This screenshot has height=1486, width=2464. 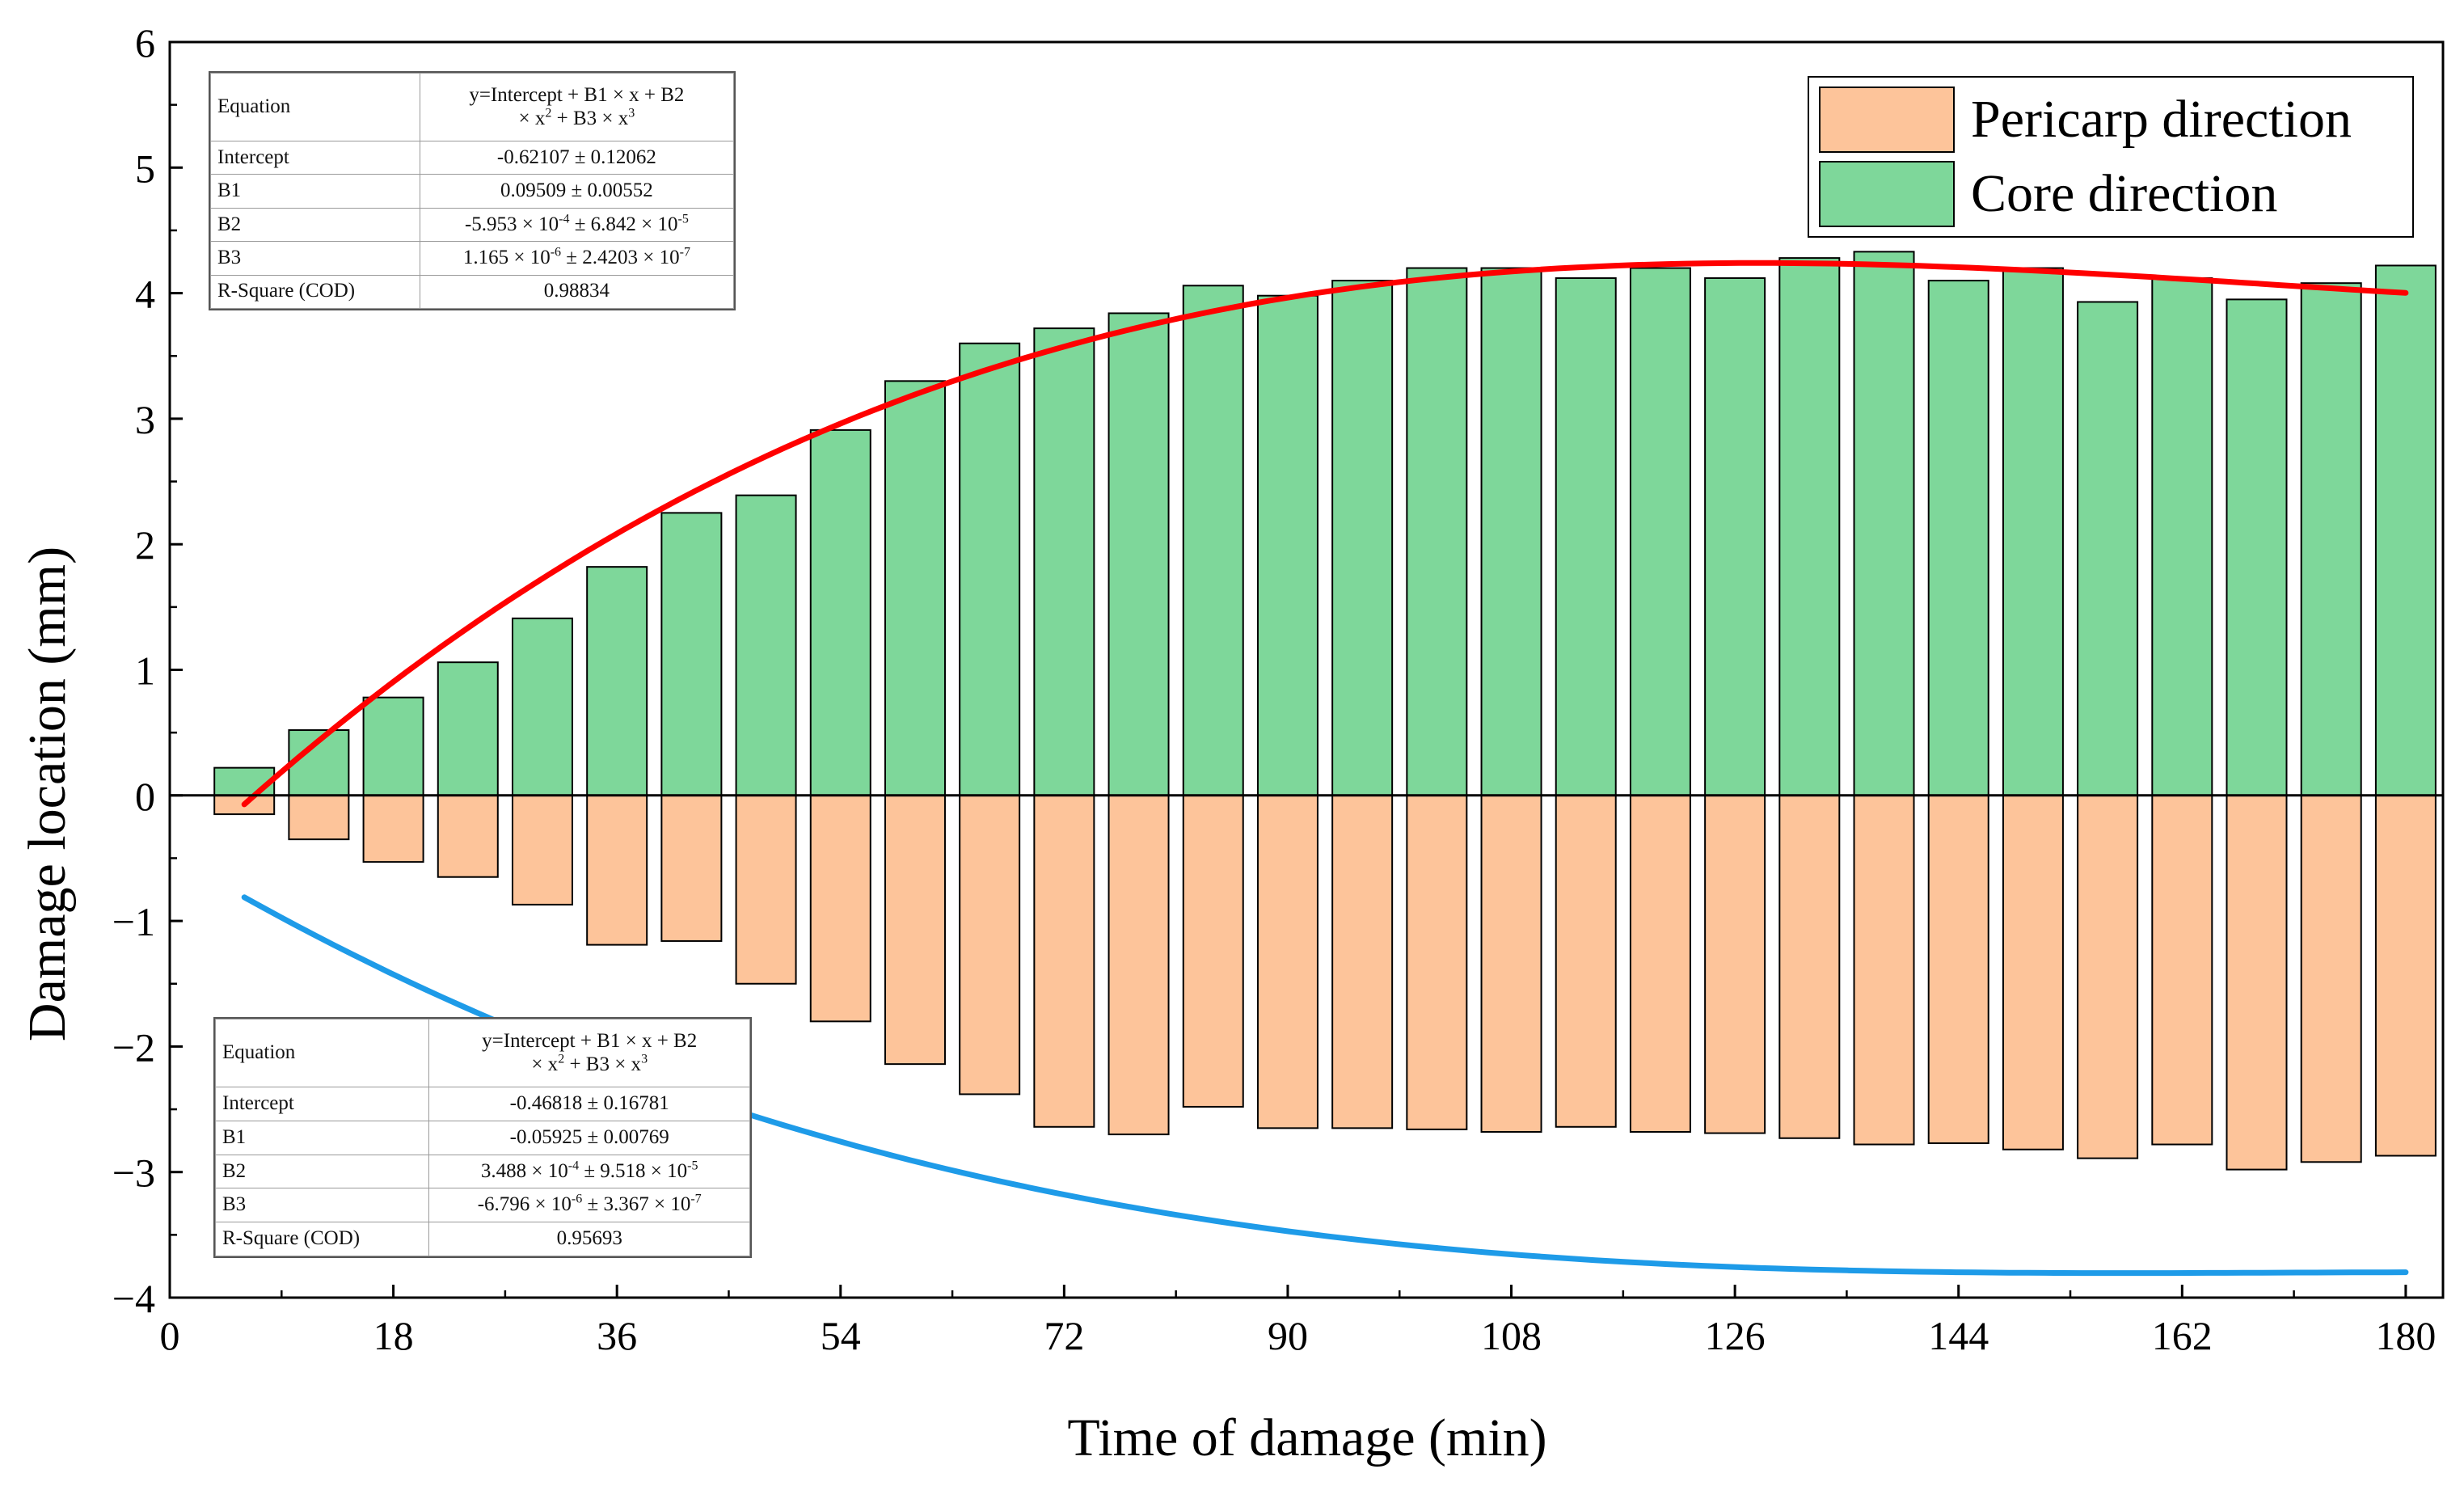 What do you see at coordinates (524, 1170) in the screenshot?
I see `pericarp-b2-pre: 3.488 × 10` at bounding box center [524, 1170].